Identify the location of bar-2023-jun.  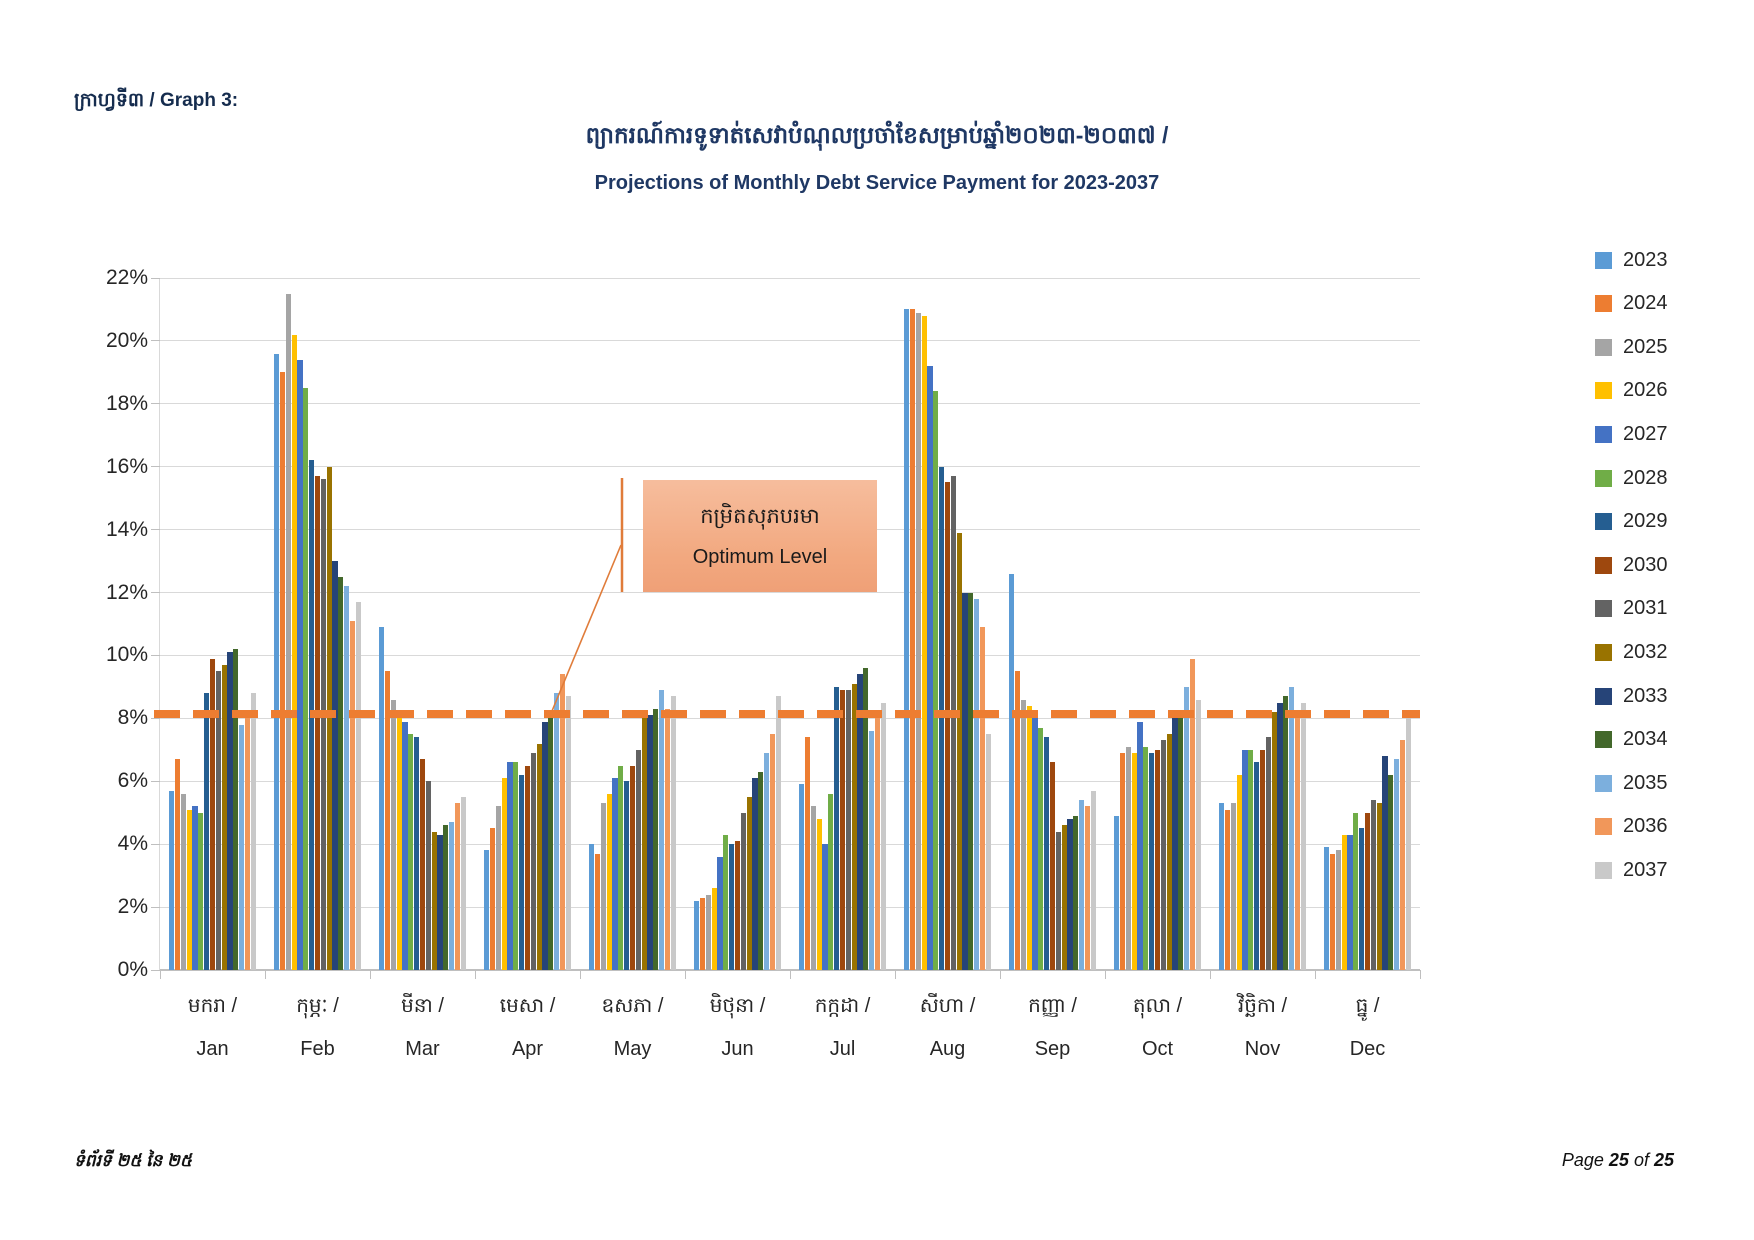
(696, 935).